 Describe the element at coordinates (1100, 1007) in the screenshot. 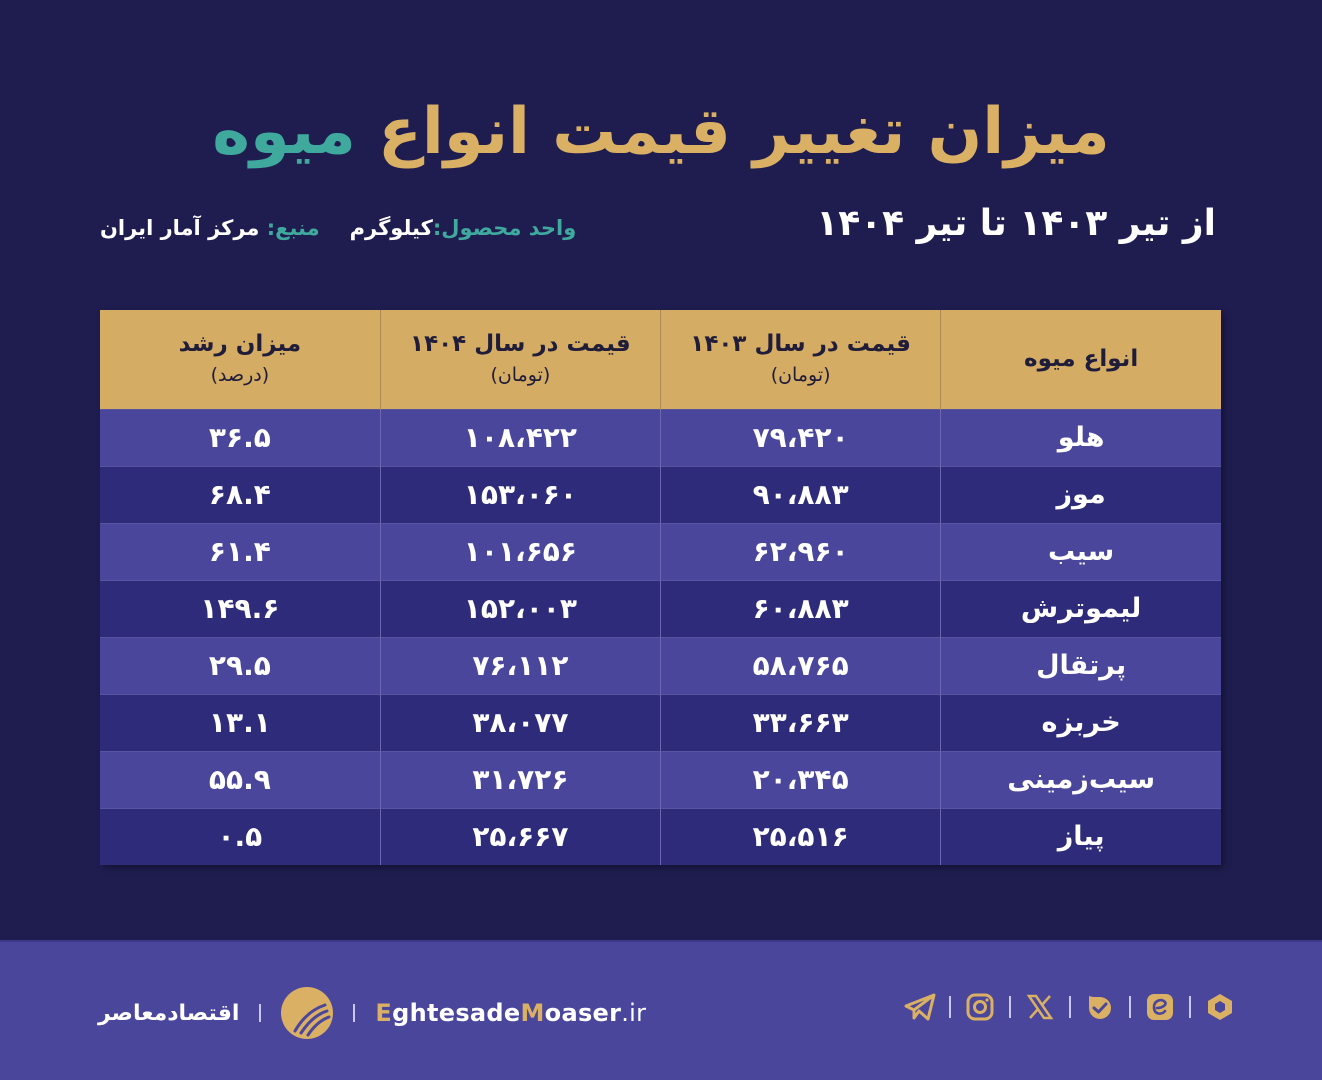

I see `bale-icon` at that location.